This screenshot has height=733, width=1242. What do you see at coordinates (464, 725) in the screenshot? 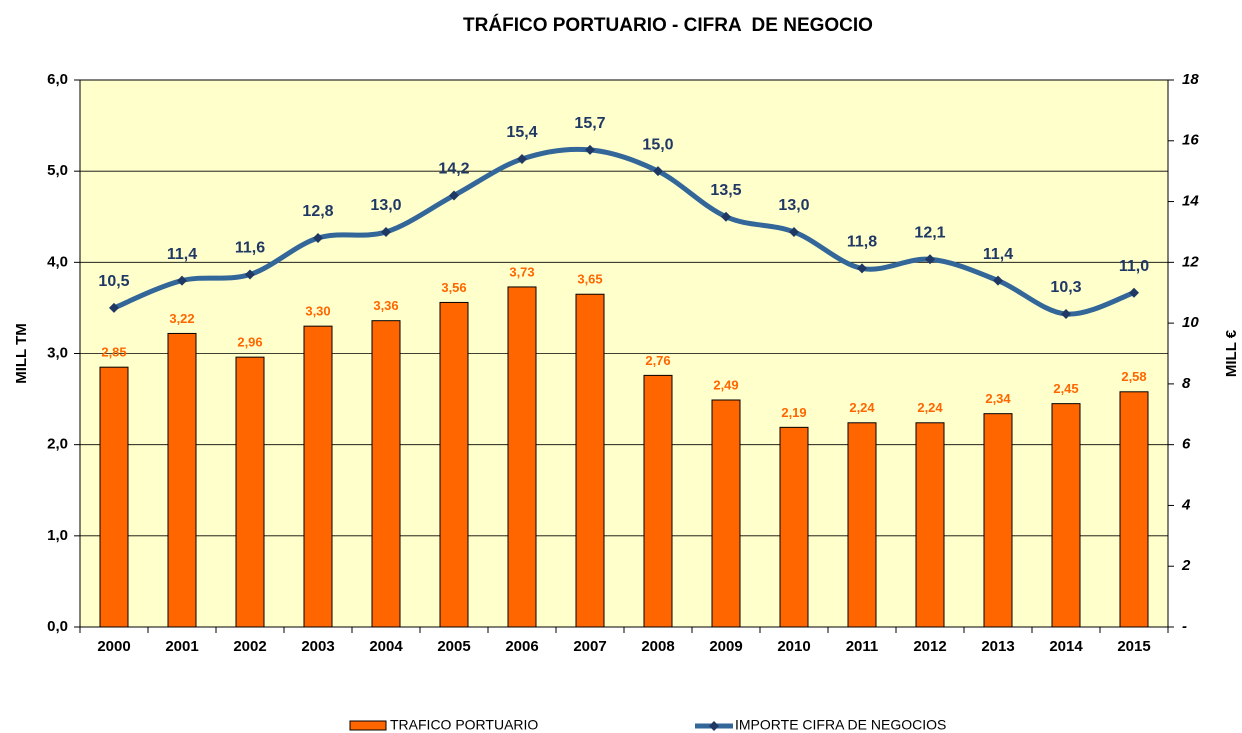
I see `legend-label: TRAFICO PORTUARIO` at bounding box center [464, 725].